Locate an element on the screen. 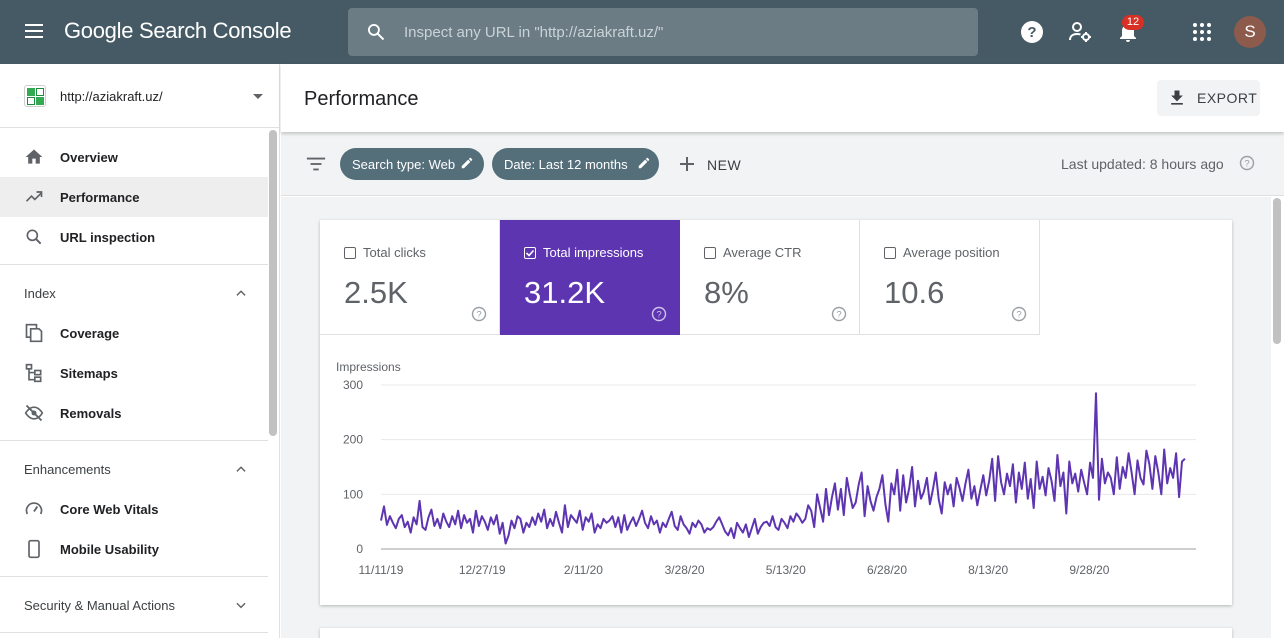  trending-up-icon is located at coordinates (34, 196).